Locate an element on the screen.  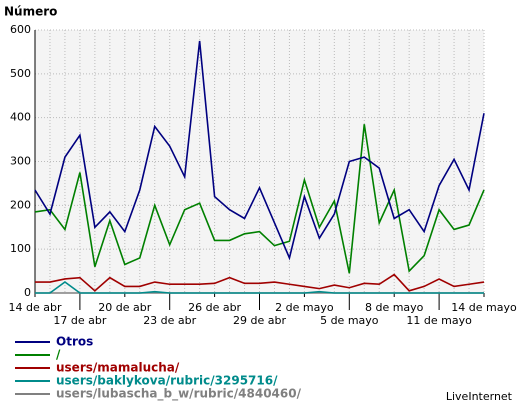
x-tick-label: 2 de mayo is located at coordinates (304, 307).